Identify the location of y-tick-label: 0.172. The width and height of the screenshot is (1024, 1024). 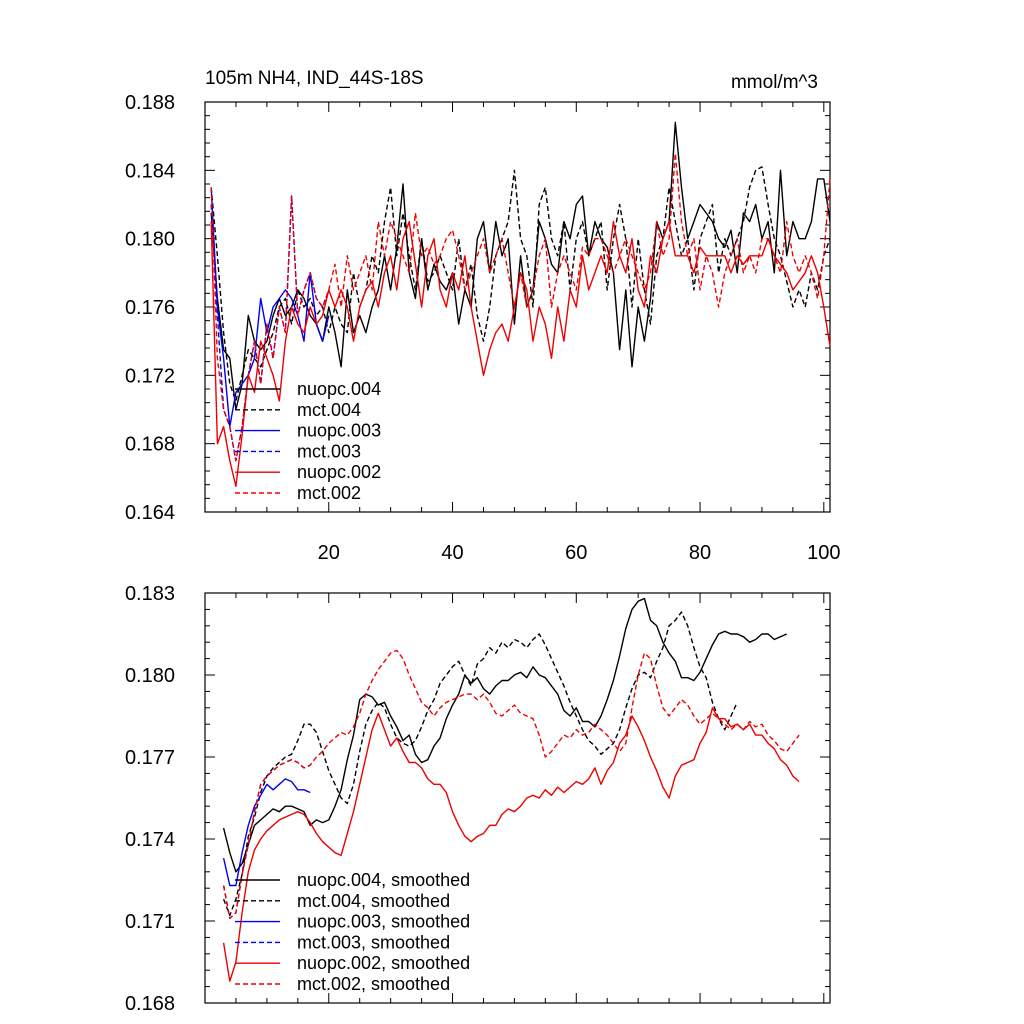
(150, 376).